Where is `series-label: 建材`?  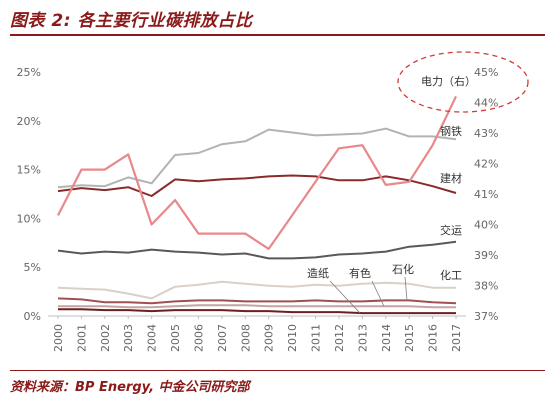 series-label: 建材 is located at coordinates (451, 178).